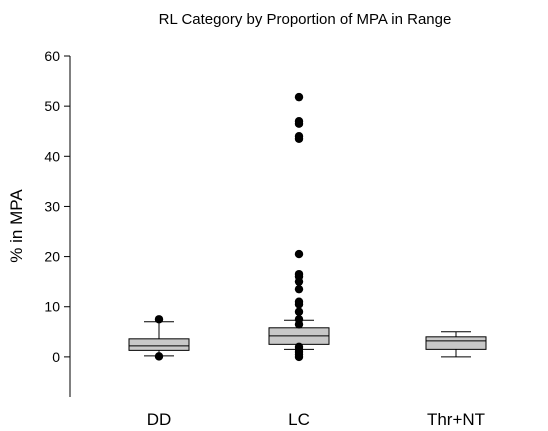 This screenshot has height=431, width=548. I want to click on y-tick-label: 20, so click(52, 257).